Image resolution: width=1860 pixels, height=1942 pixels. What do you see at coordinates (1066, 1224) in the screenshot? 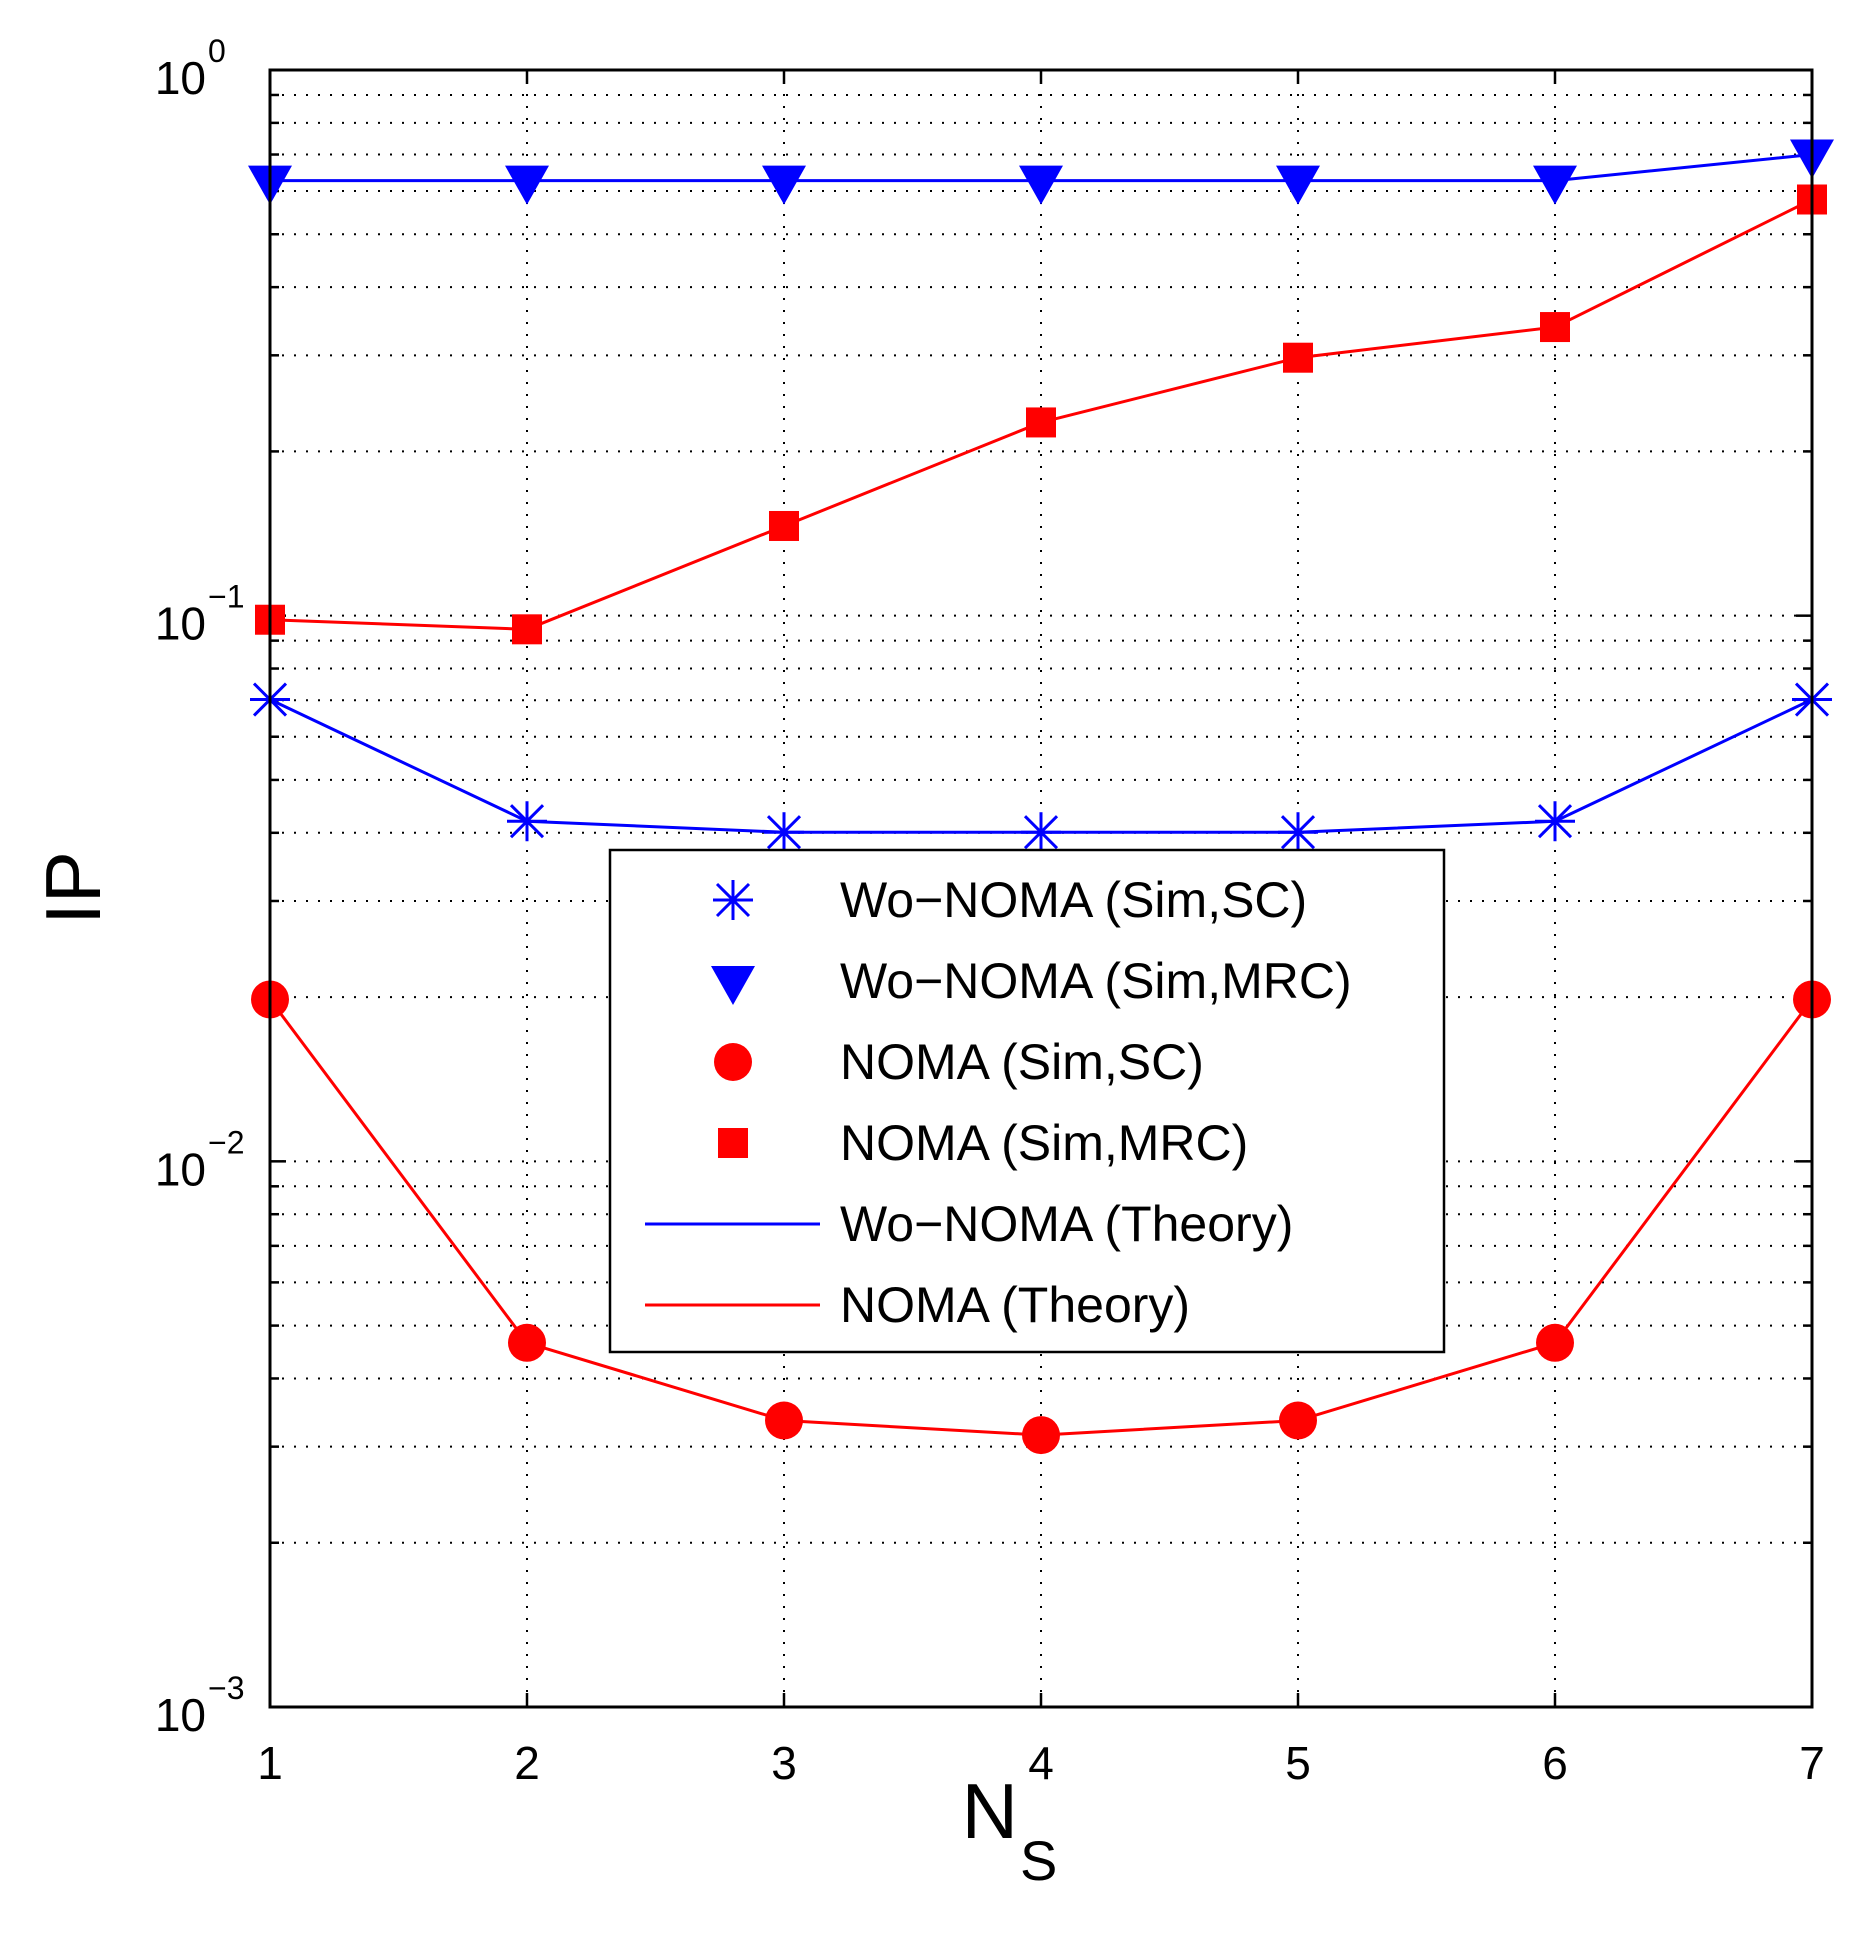
I see `legend-label: Wo−NOMA (Theory)` at bounding box center [1066, 1224].